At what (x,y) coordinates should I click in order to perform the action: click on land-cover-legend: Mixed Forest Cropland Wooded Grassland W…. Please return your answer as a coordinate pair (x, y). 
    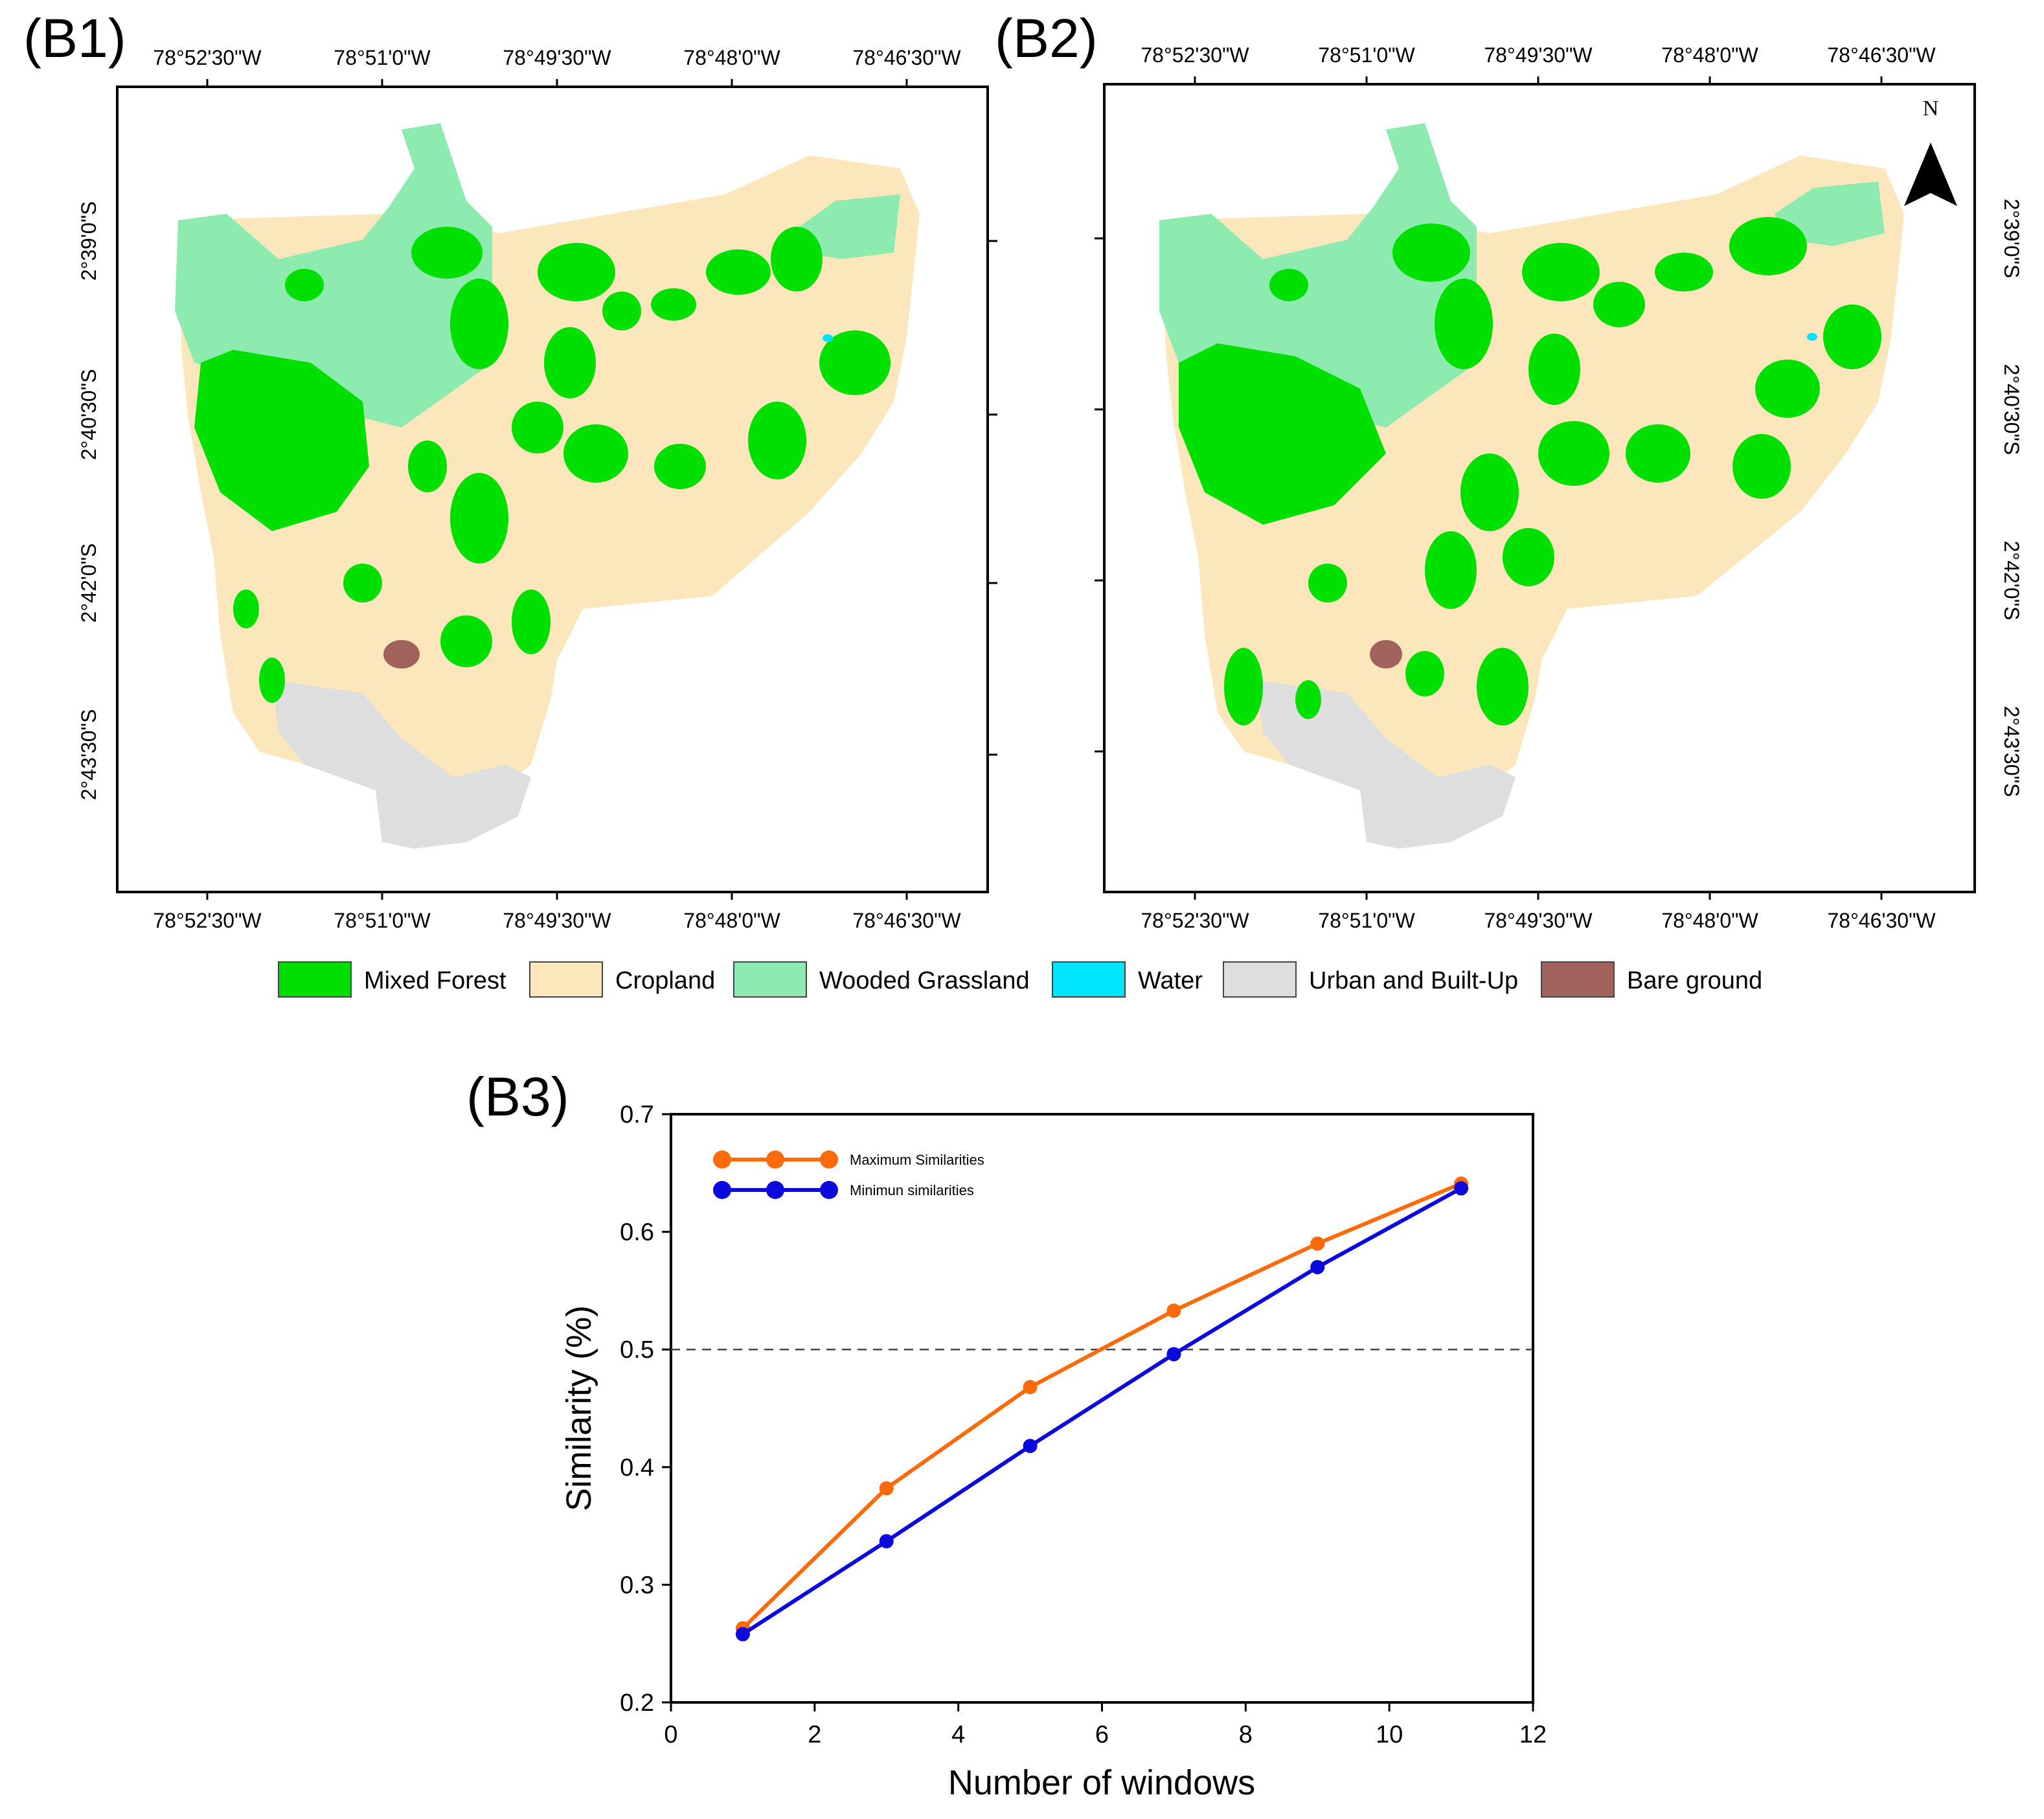
    Looking at the image, I should click on (1020, 979).